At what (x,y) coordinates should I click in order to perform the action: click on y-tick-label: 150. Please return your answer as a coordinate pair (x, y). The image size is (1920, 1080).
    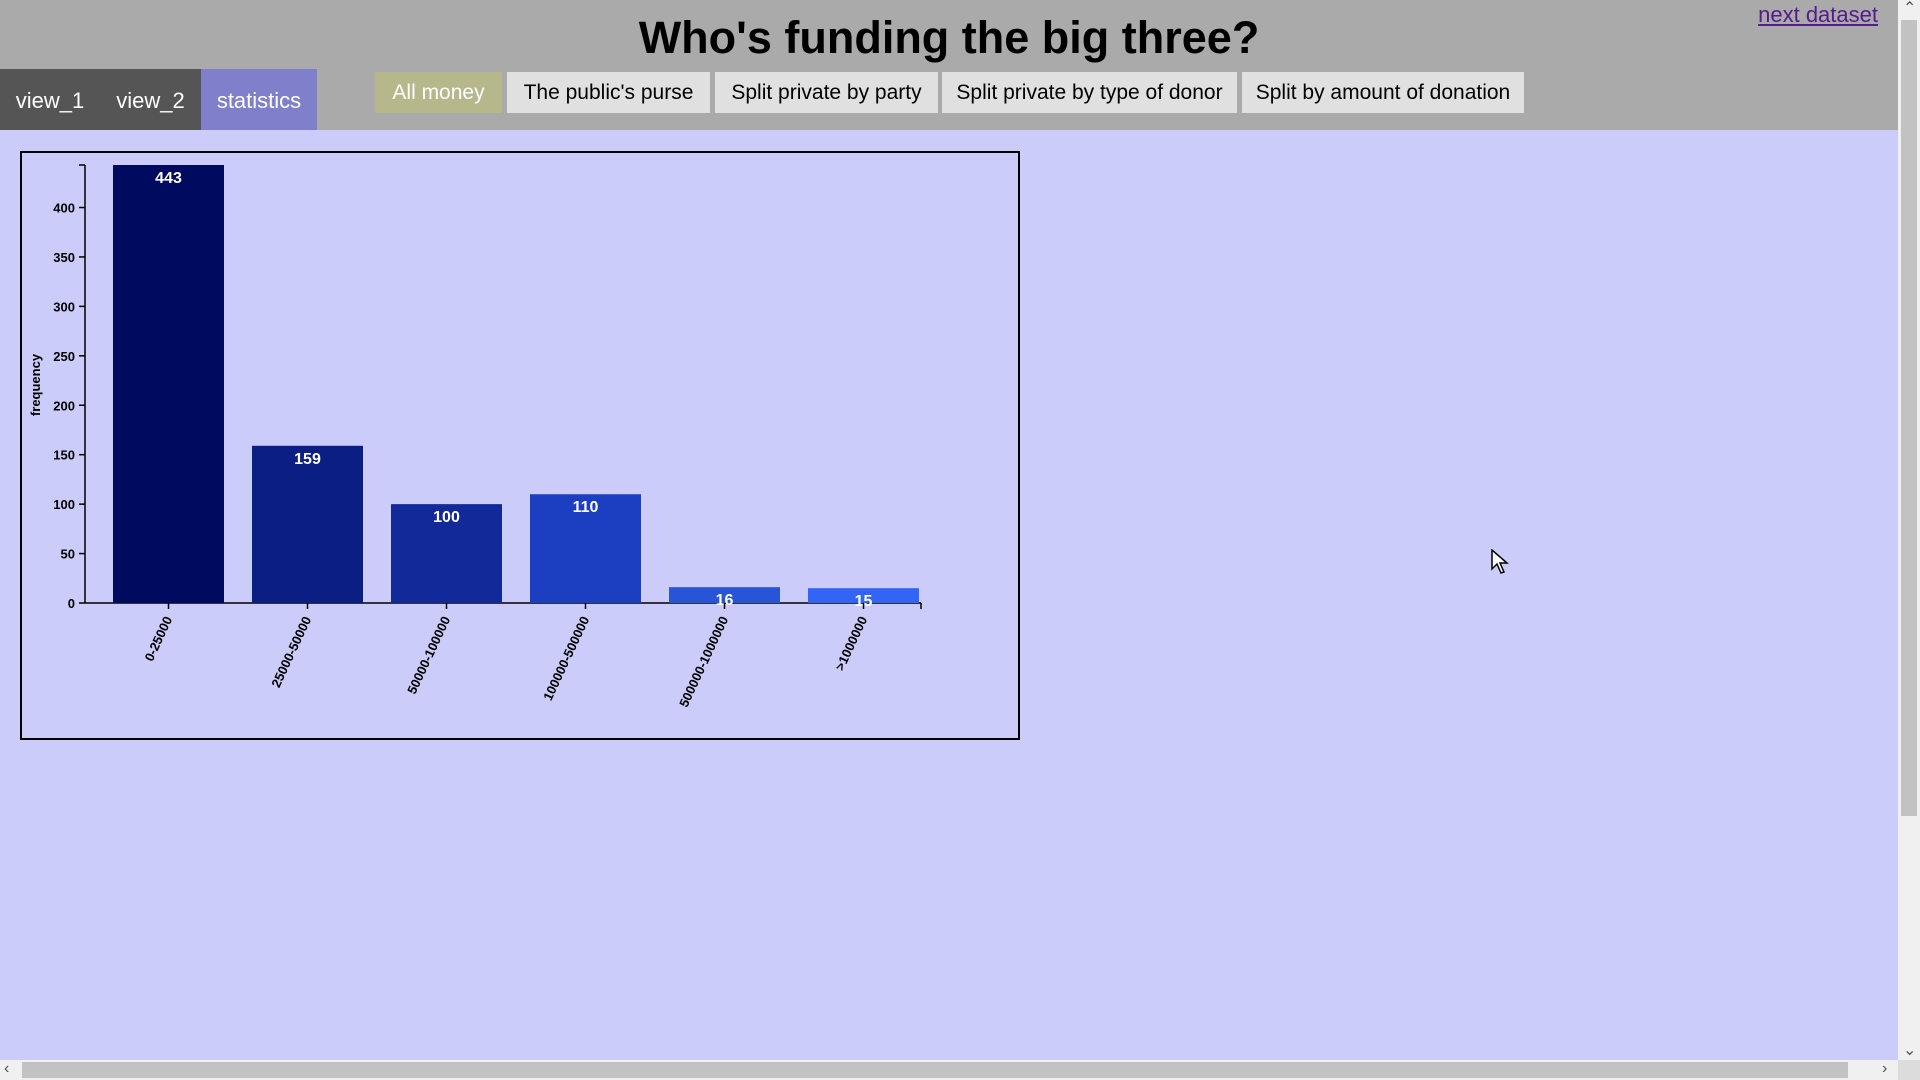
    Looking at the image, I should click on (64, 455).